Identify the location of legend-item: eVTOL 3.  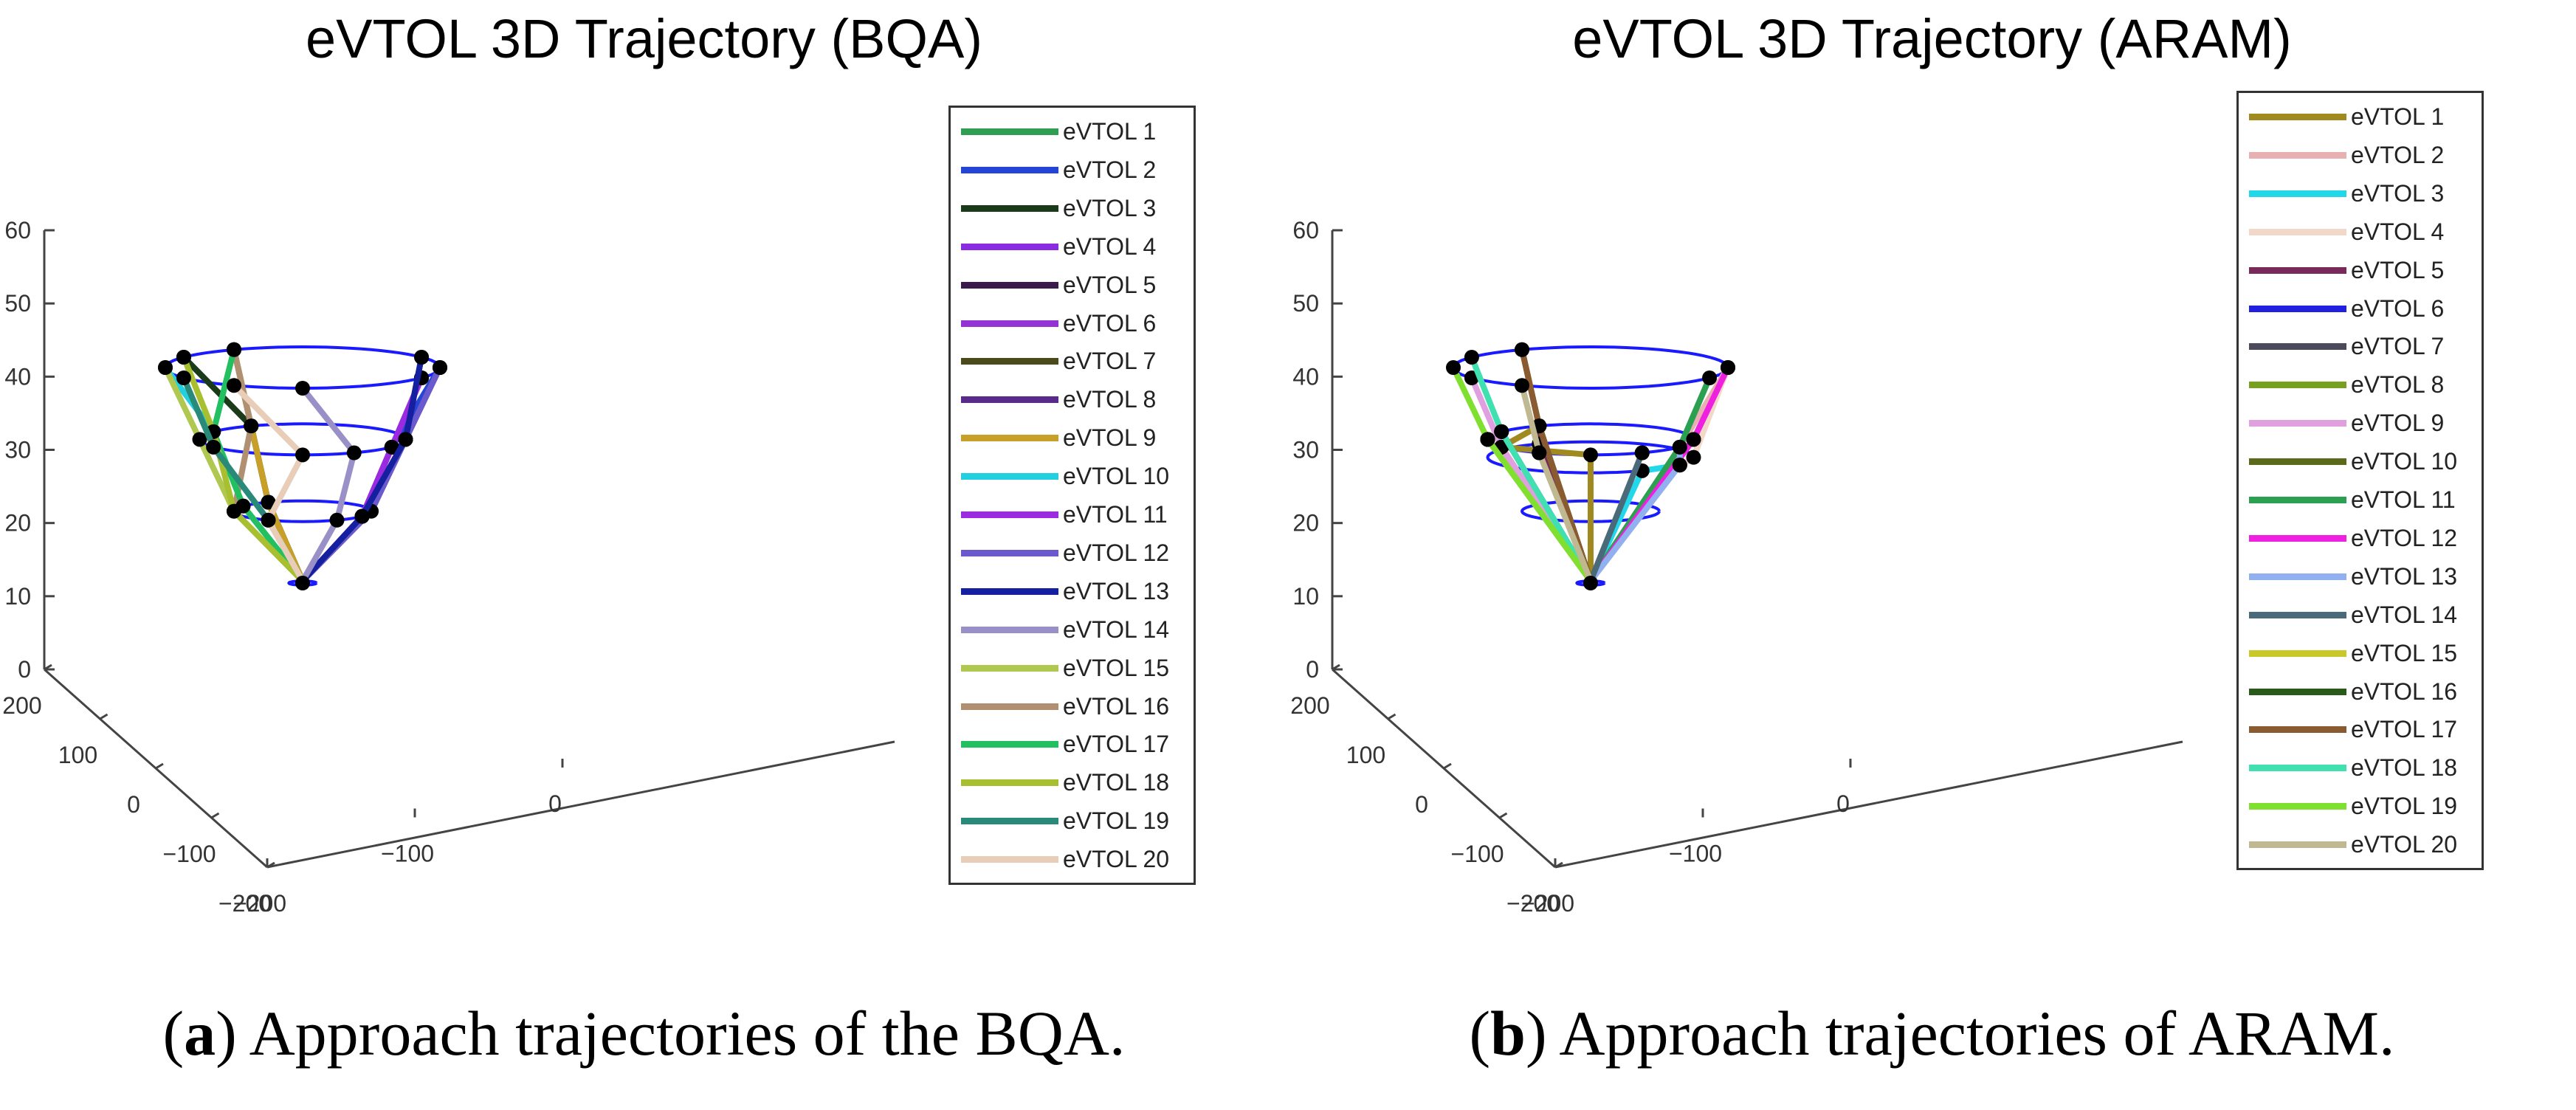
(1073, 210).